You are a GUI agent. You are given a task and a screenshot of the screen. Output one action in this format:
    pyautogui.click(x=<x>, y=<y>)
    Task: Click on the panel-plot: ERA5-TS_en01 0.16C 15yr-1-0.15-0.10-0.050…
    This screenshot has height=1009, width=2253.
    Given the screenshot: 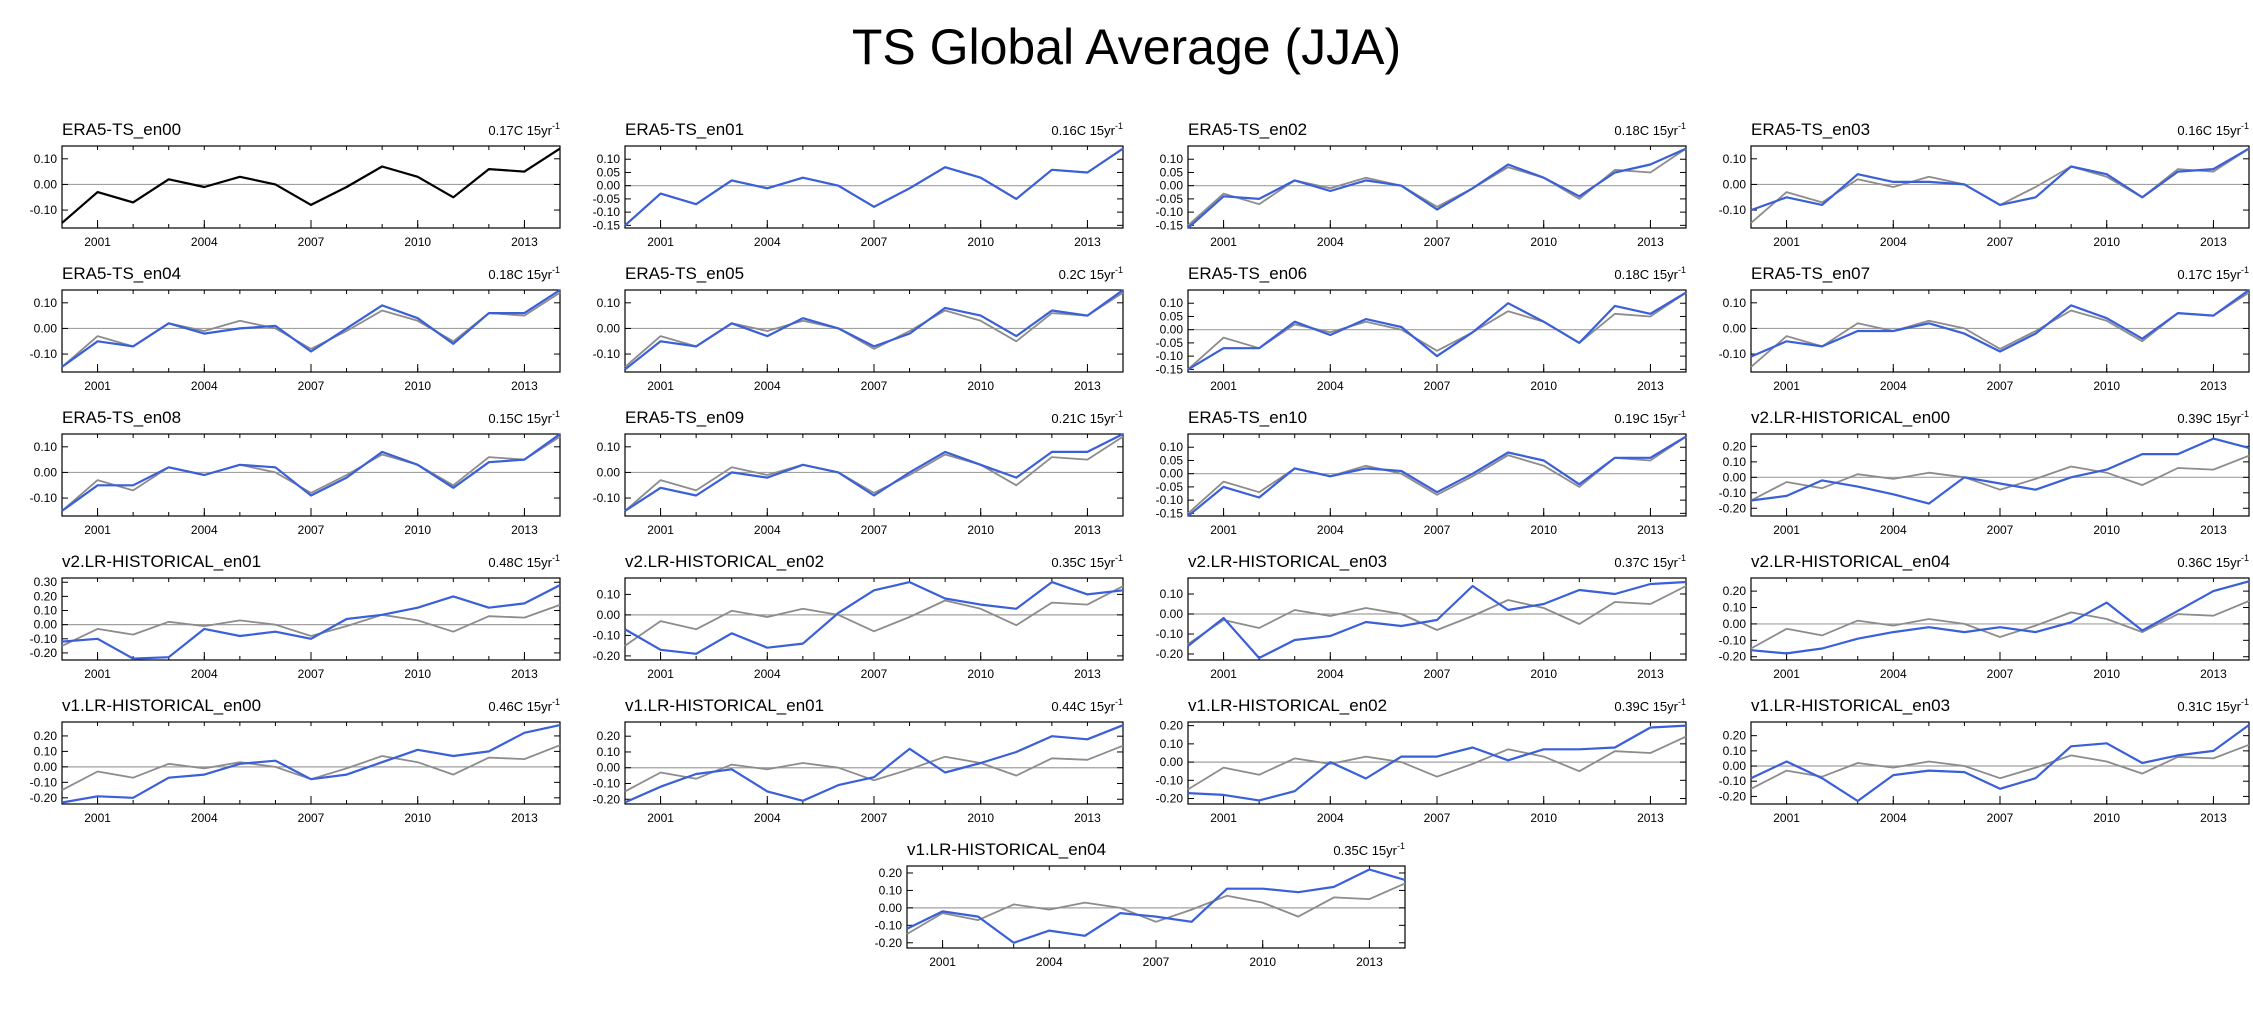 What is the action you would take?
    pyautogui.click(x=858, y=184)
    